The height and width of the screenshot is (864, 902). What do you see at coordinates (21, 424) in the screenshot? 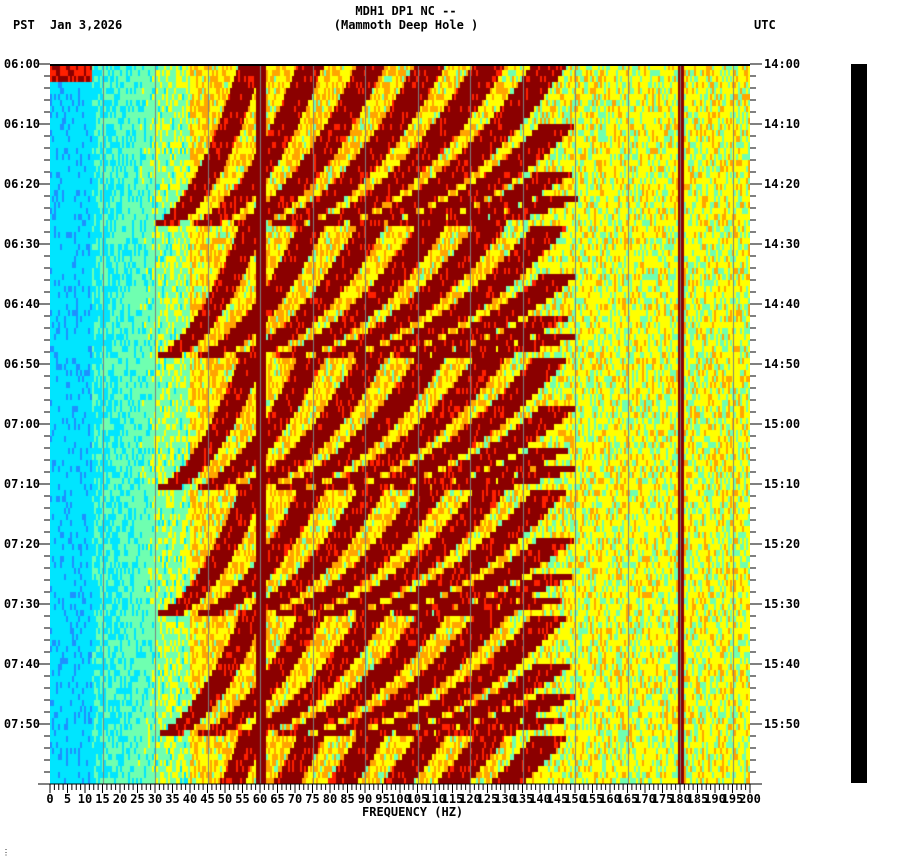
I see `y-tick-label-left: 07:00` at bounding box center [21, 424].